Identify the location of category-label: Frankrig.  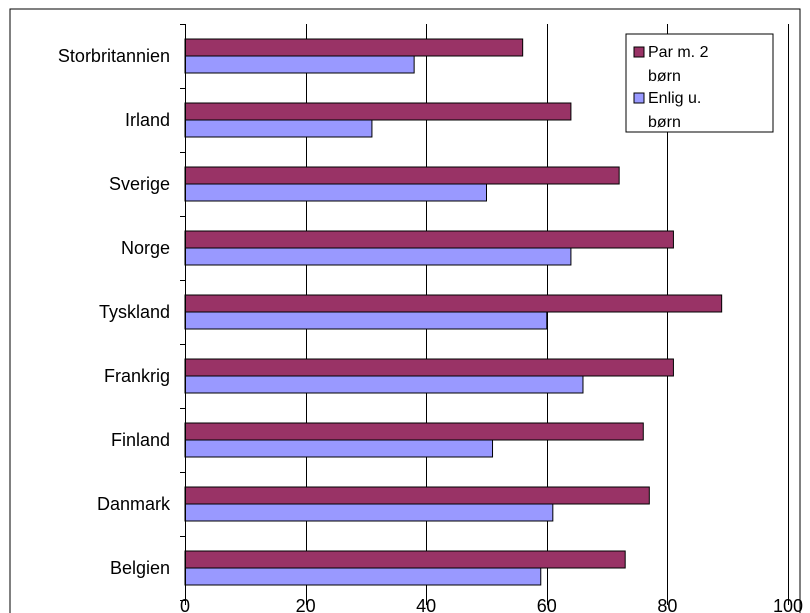
(137, 376).